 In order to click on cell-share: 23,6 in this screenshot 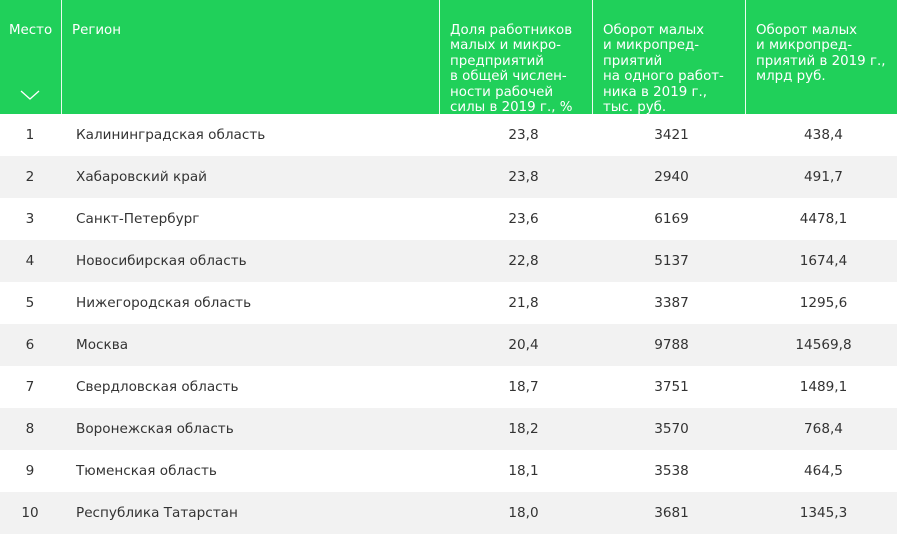, I will do `click(523, 219)`.